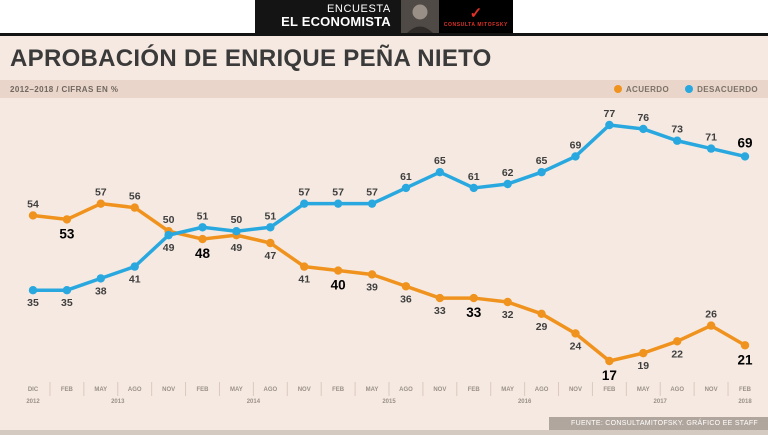  What do you see at coordinates (617, 89) in the screenshot?
I see `legend-dot-acuerdo` at bounding box center [617, 89].